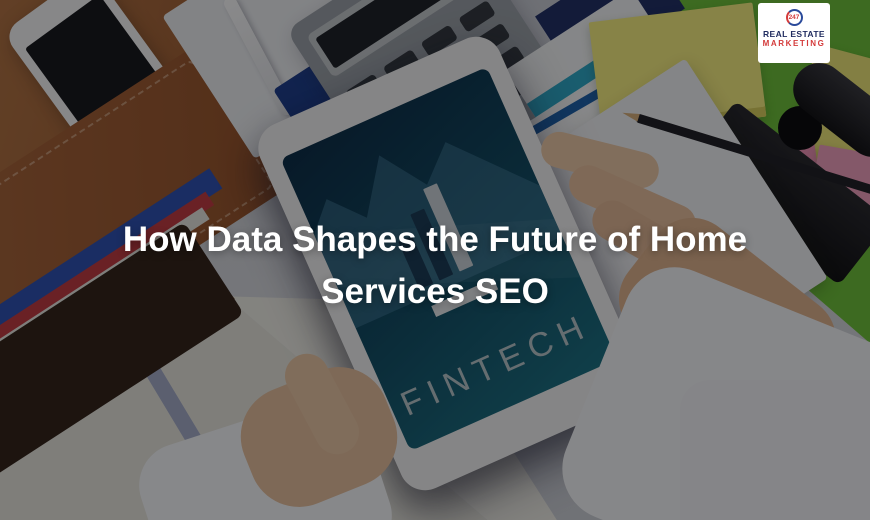  Describe the element at coordinates (775, 450) in the screenshot. I see `right-shirt-sleeve` at that location.